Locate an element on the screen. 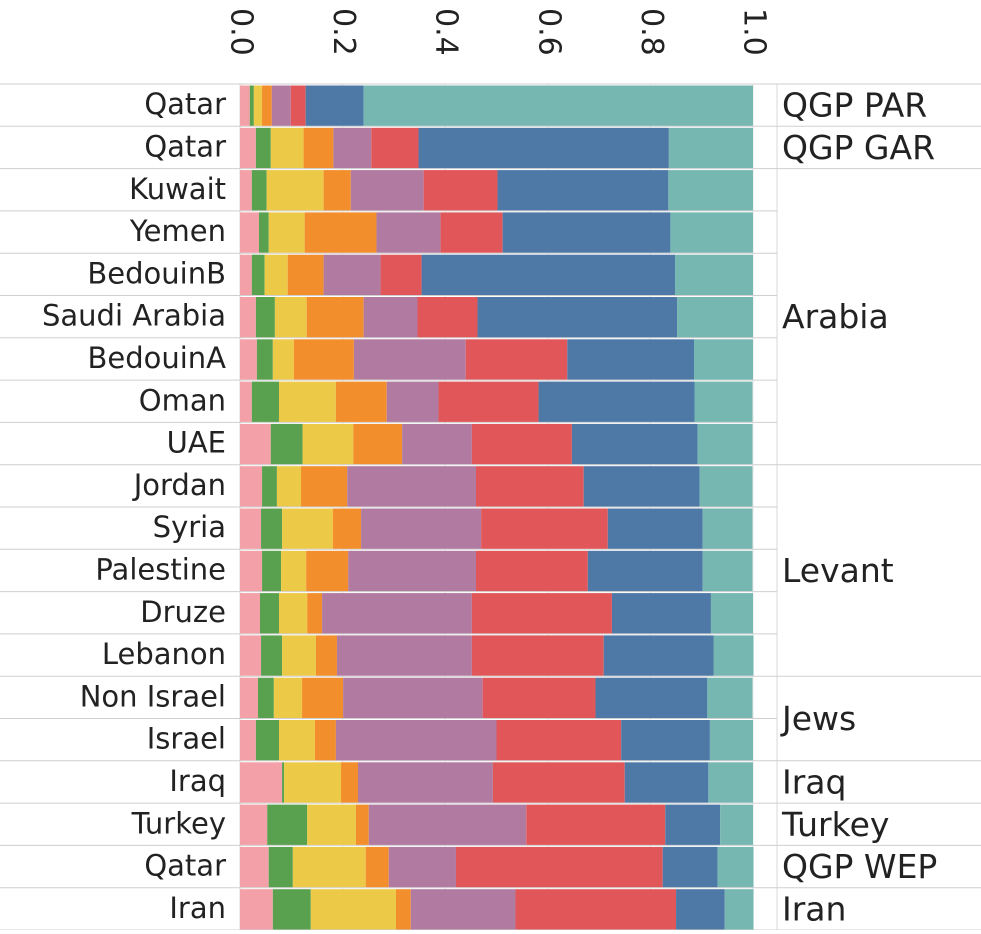 The width and height of the screenshot is (981, 934). bar-segment-r18-s5 is located at coordinates (559, 867).